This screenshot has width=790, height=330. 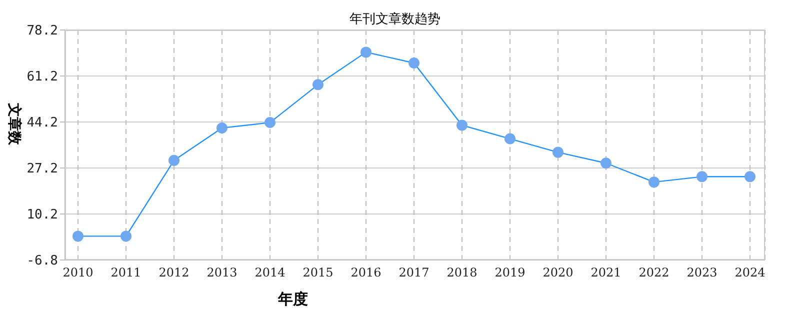 I want to click on x-tick-label: 2020, so click(x=558, y=273).